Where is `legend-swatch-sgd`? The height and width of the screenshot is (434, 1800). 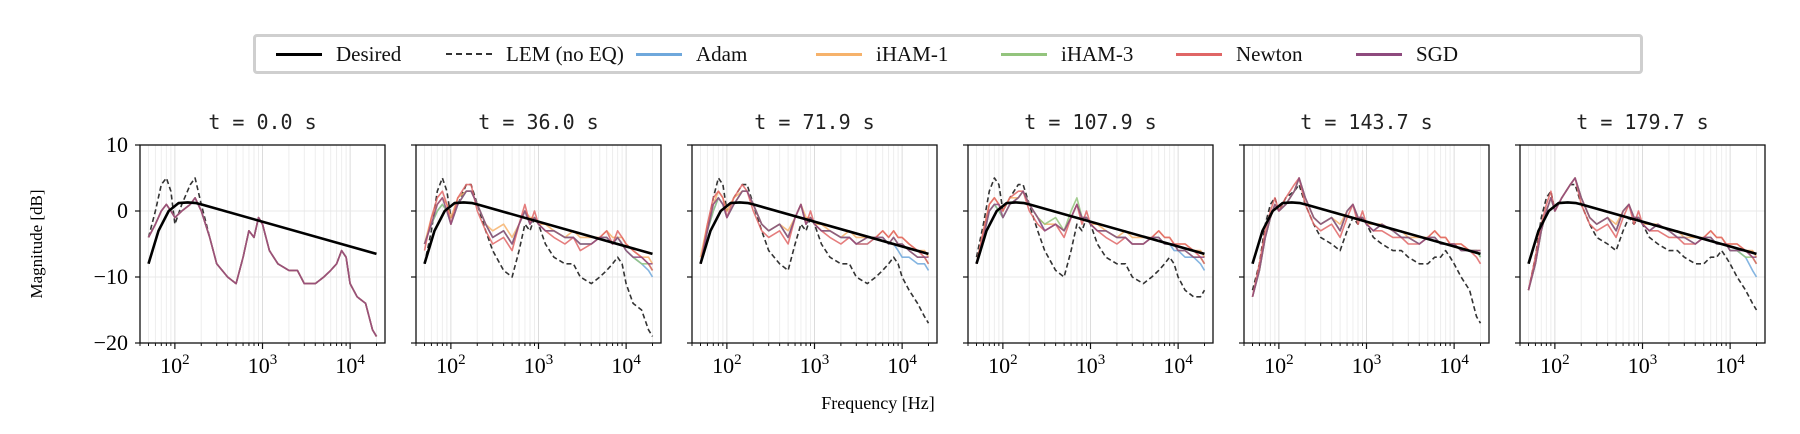
legend-swatch-sgd is located at coordinates (1379, 54).